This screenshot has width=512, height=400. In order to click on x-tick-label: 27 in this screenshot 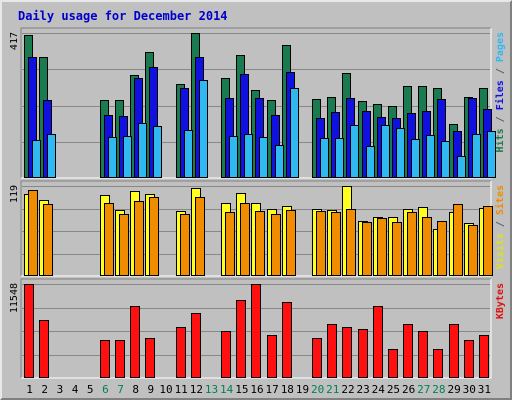, I will do `click(423, 389)`.